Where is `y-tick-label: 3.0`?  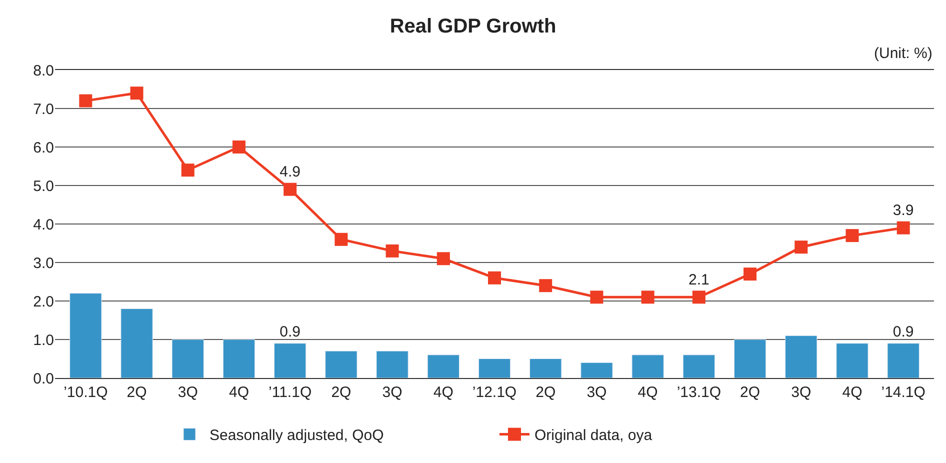 y-tick-label: 3.0 is located at coordinates (43, 263).